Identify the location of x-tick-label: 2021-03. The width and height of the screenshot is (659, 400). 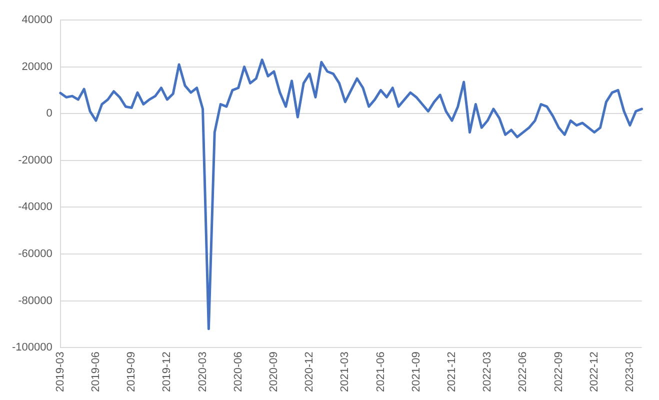
(345, 372).